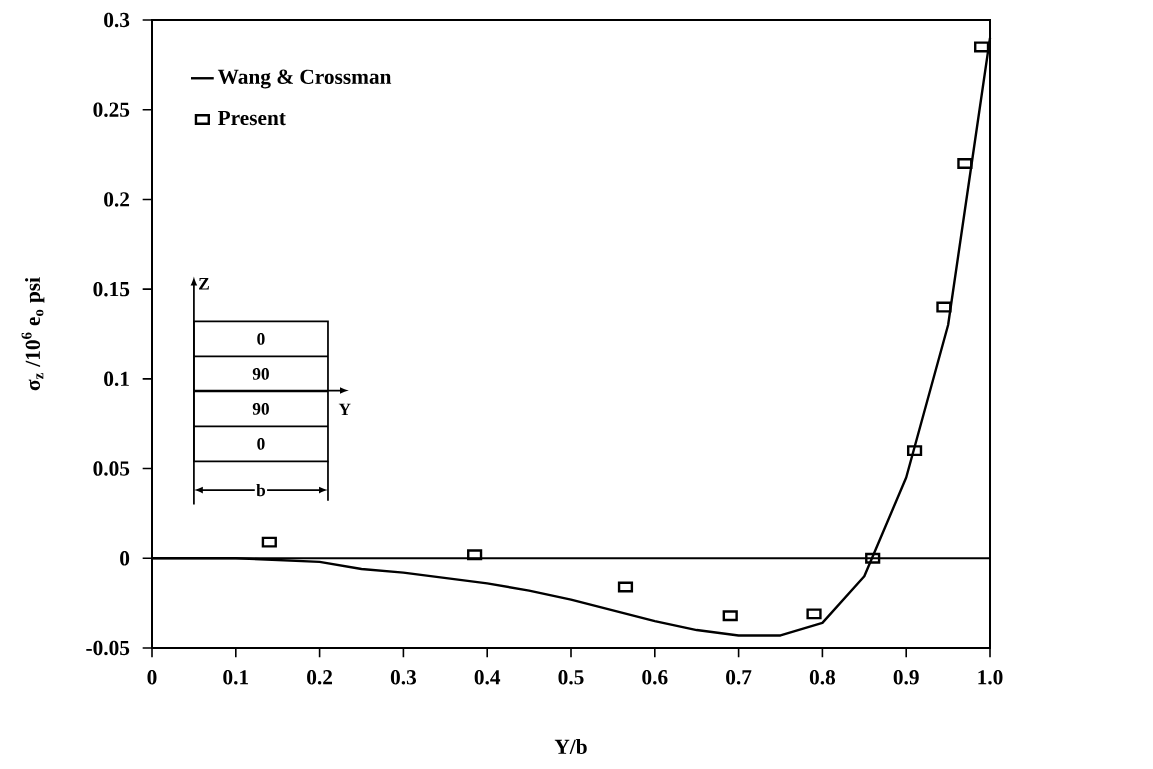 Image resolution: width=1153 pixels, height=769 pixels. What do you see at coordinates (108, 648) in the screenshot?
I see `y-tick-label: -0.05` at bounding box center [108, 648].